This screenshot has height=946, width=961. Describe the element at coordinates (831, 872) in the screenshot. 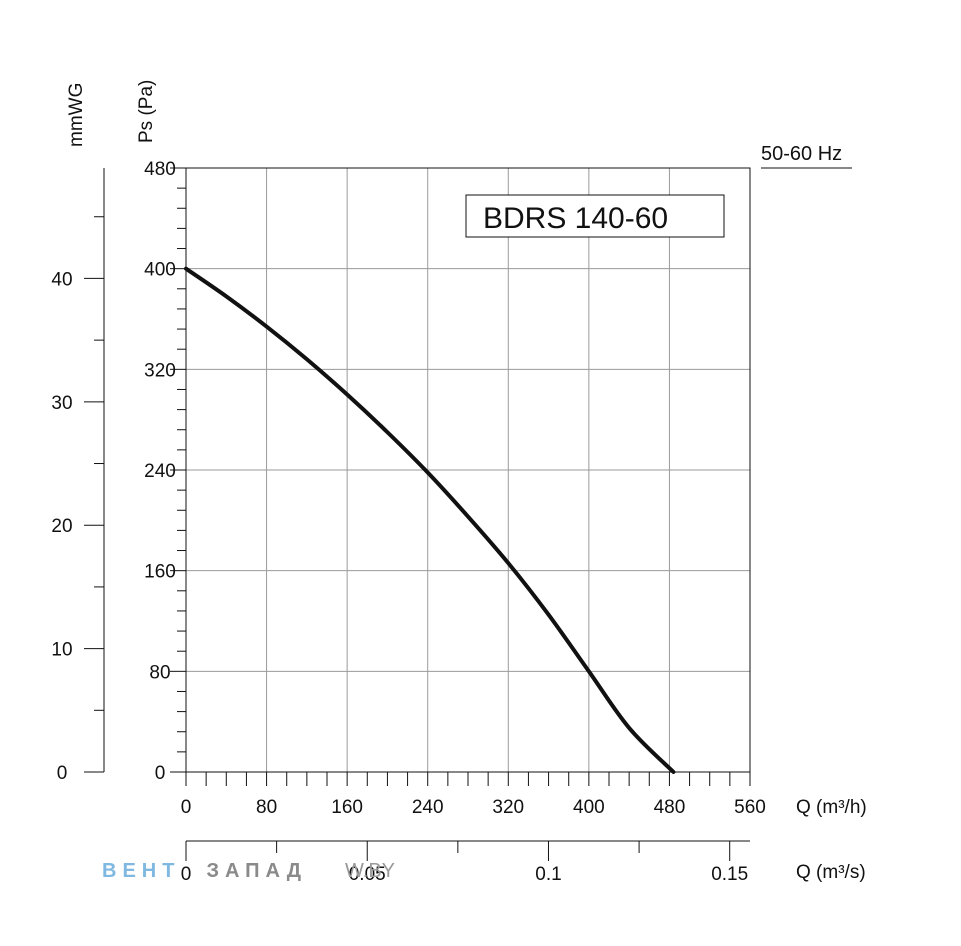

I see `x2-axis-title: Q (m³/s)` at that location.